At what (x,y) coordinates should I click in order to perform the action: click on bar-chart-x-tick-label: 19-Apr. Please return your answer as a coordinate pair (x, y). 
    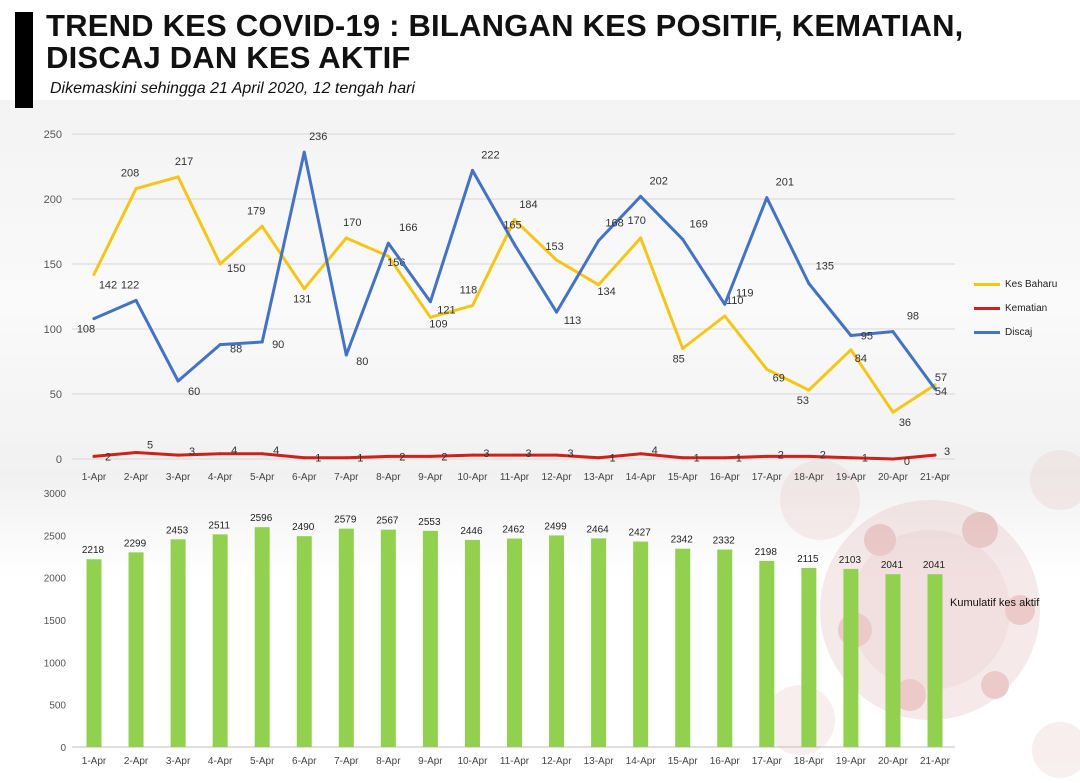
    Looking at the image, I should click on (851, 761).